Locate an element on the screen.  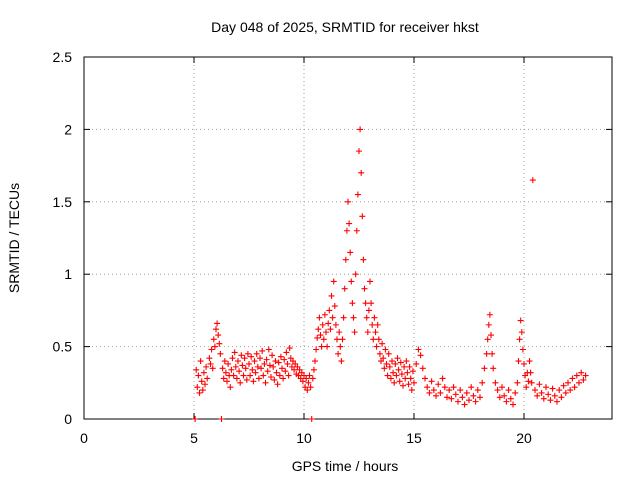
x-tick-labels: 0 5 10 15 20 is located at coordinates (306, 438).